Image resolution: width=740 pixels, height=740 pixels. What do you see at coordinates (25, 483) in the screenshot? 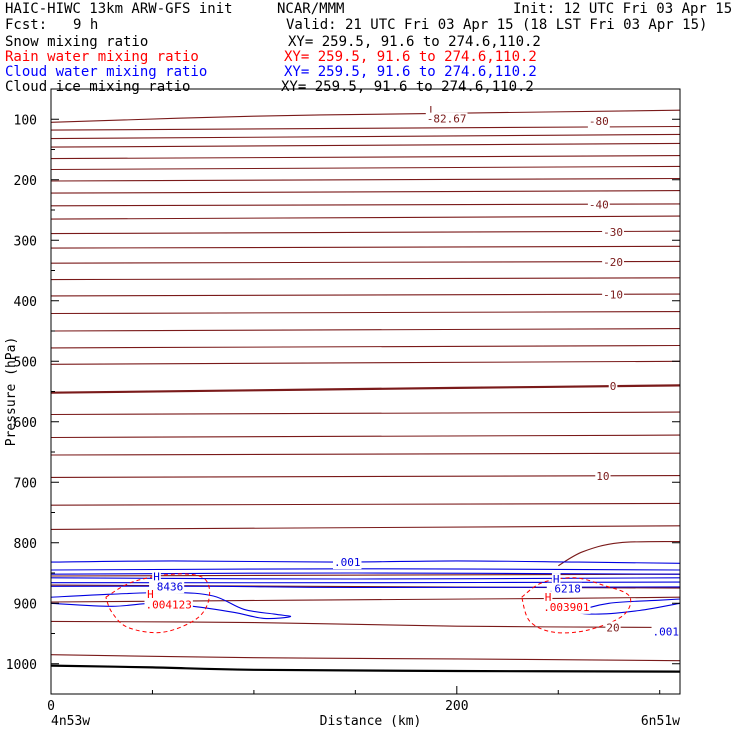
I see `y-tick-label-700: 700` at bounding box center [25, 483].